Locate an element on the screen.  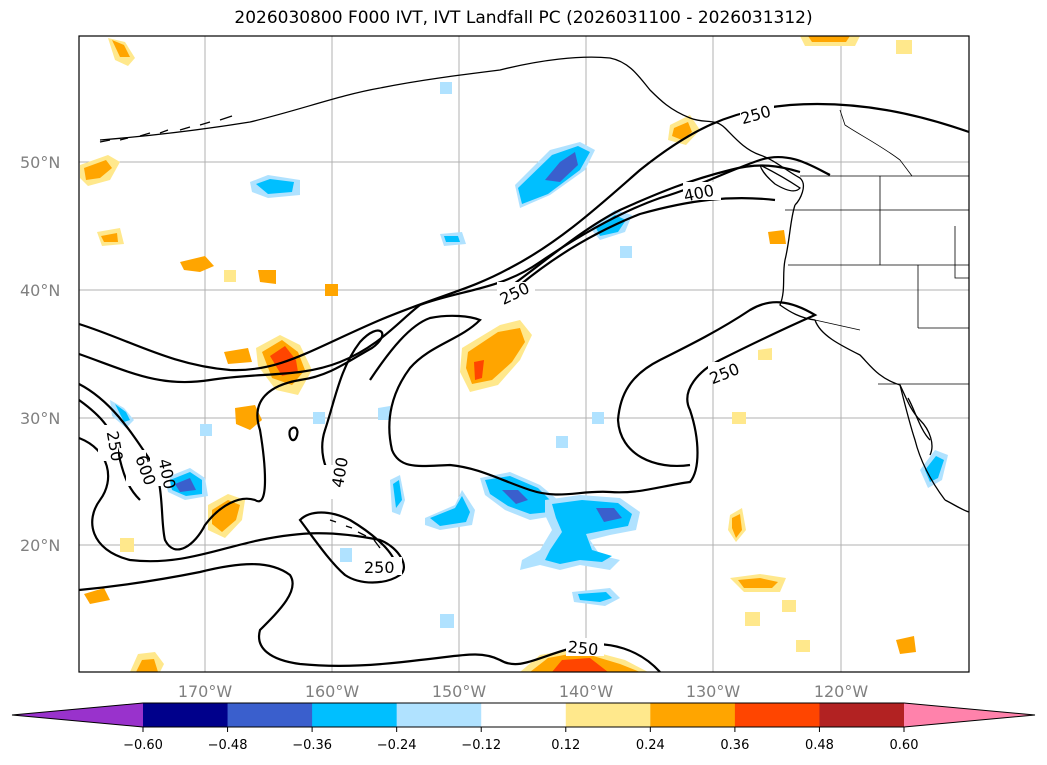
lon-label-170w: 170°W is located at coordinates (205, 691).